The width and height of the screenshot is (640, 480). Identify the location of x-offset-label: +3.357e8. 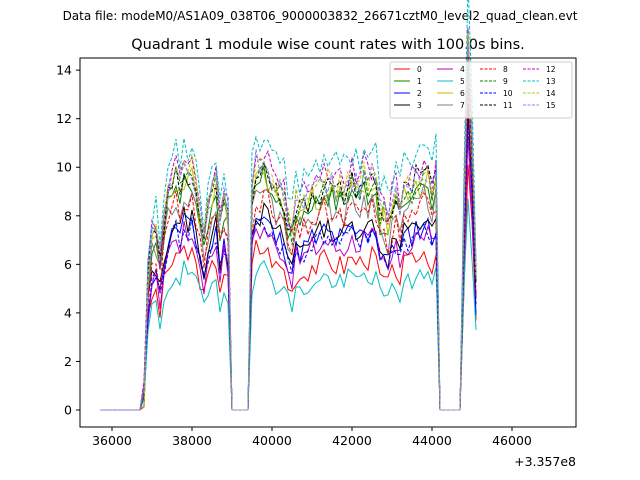
(545, 461).